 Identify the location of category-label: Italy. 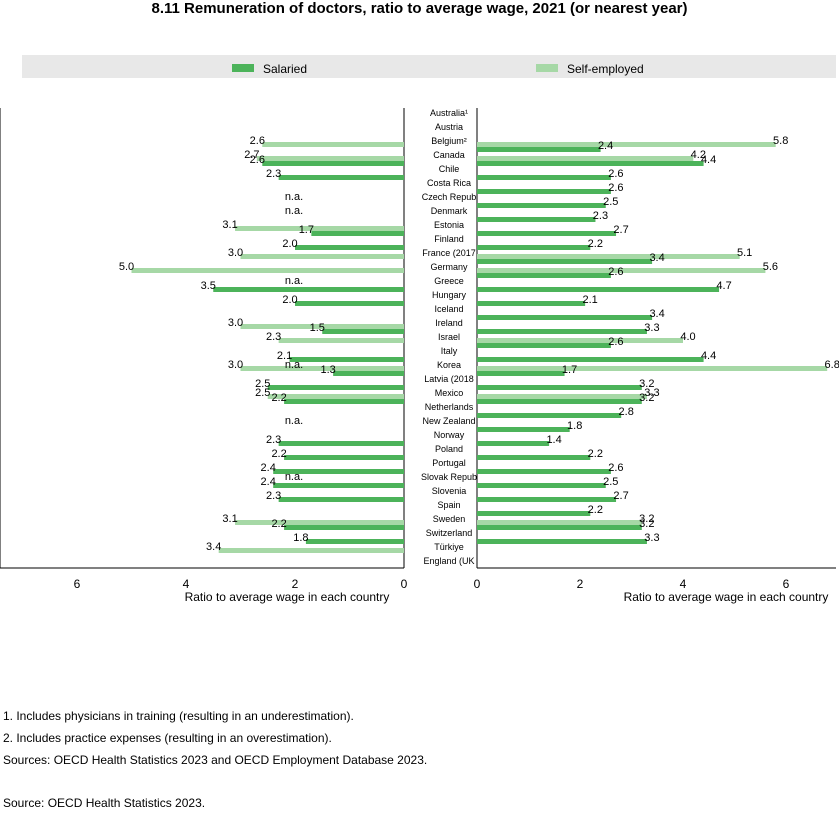
(449, 351).